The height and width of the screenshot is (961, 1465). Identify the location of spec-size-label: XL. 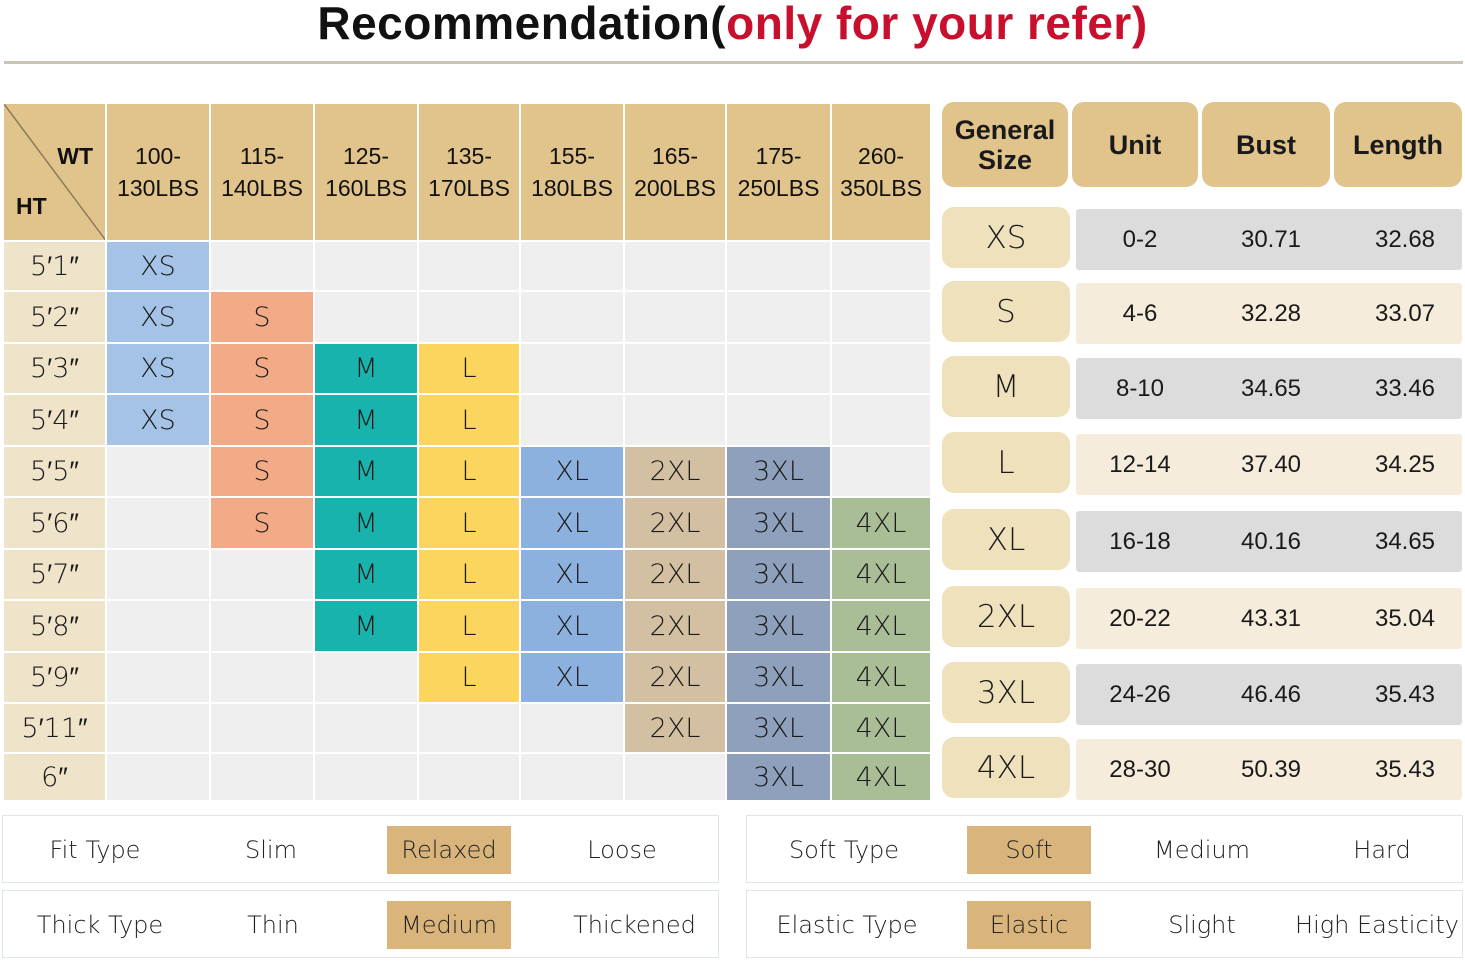
(1006, 539).